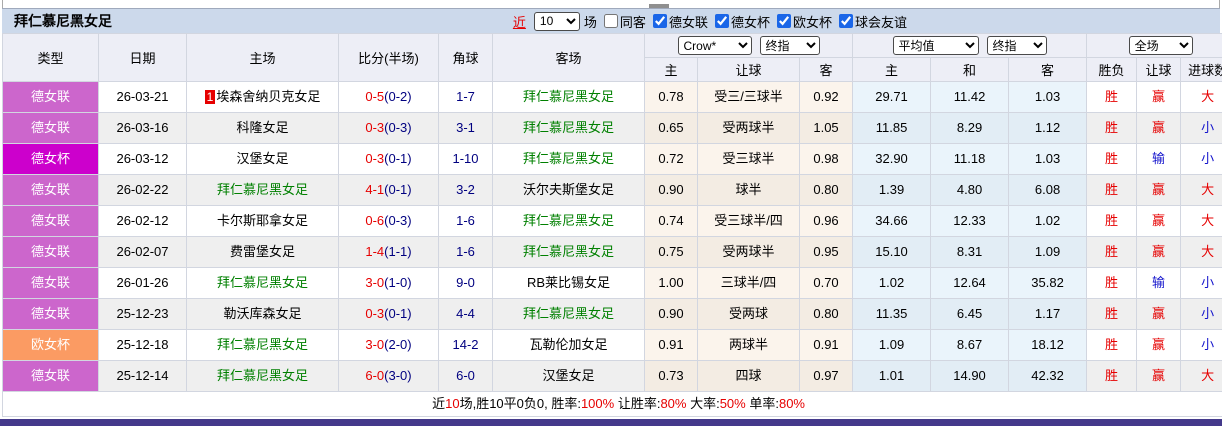 The image size is (1222, 426). What do you see at coordinates (1048, 128) in the screenshot?
I see `avg-away-cell: 1.12` at bounding box center [1048, 128].